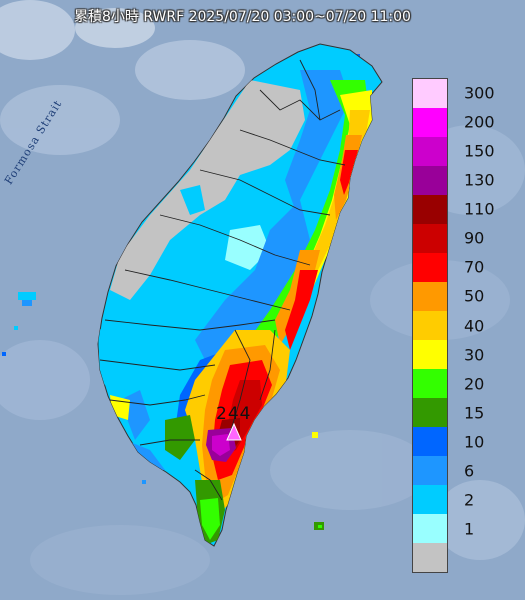 This screenshot has height=600, width=525. I want to click on max-location-marker, so click(234, 431).